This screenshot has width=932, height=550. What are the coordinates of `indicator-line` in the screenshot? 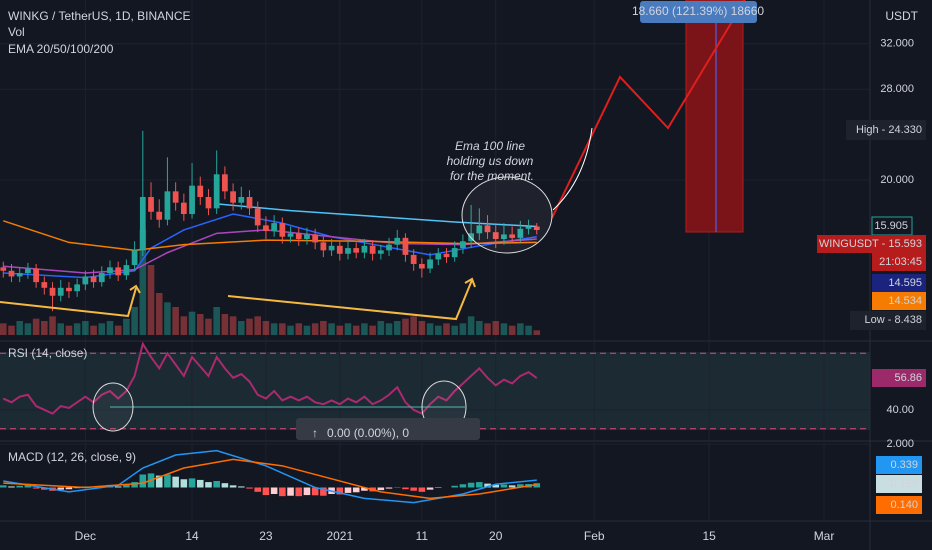 It's located at (376, 215).